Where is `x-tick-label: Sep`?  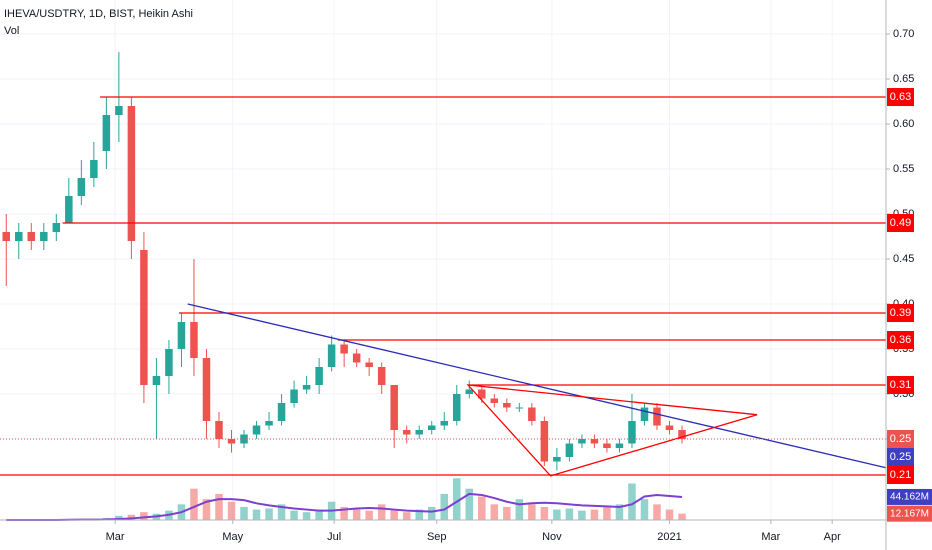
x-tick-label: Sep is located at coordinates (437, 537).